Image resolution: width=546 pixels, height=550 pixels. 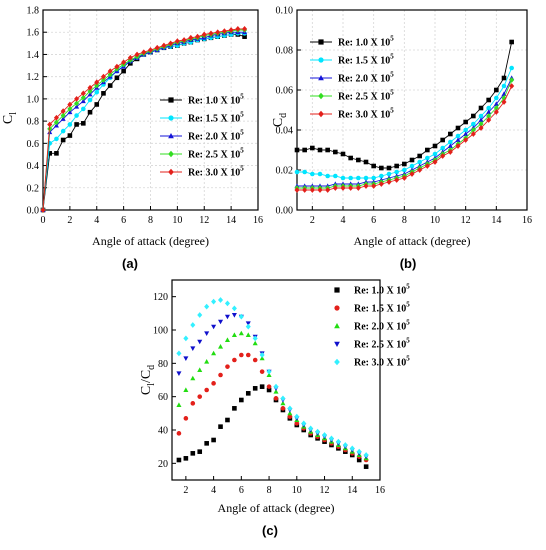 What do you see at coordinates (163, 364) in the screenshot?
I see `y-tick-label: 80` at bounding box center [163, 364].